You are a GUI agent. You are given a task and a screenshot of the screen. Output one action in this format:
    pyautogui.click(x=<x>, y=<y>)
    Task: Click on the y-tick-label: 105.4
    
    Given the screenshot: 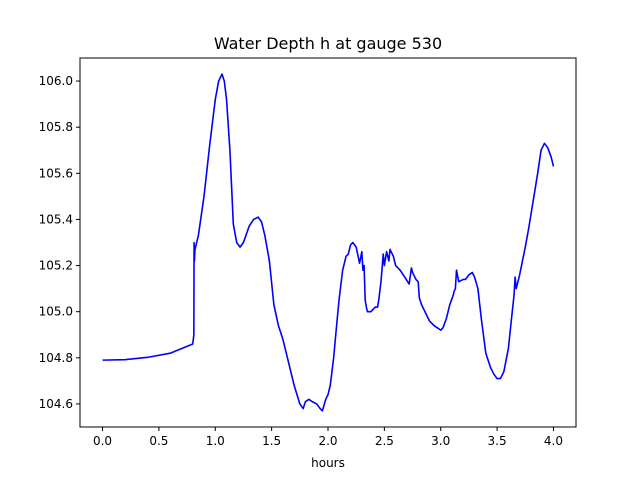 What is the action you would take?
    pyautogui.click(x=56, y=219)
    